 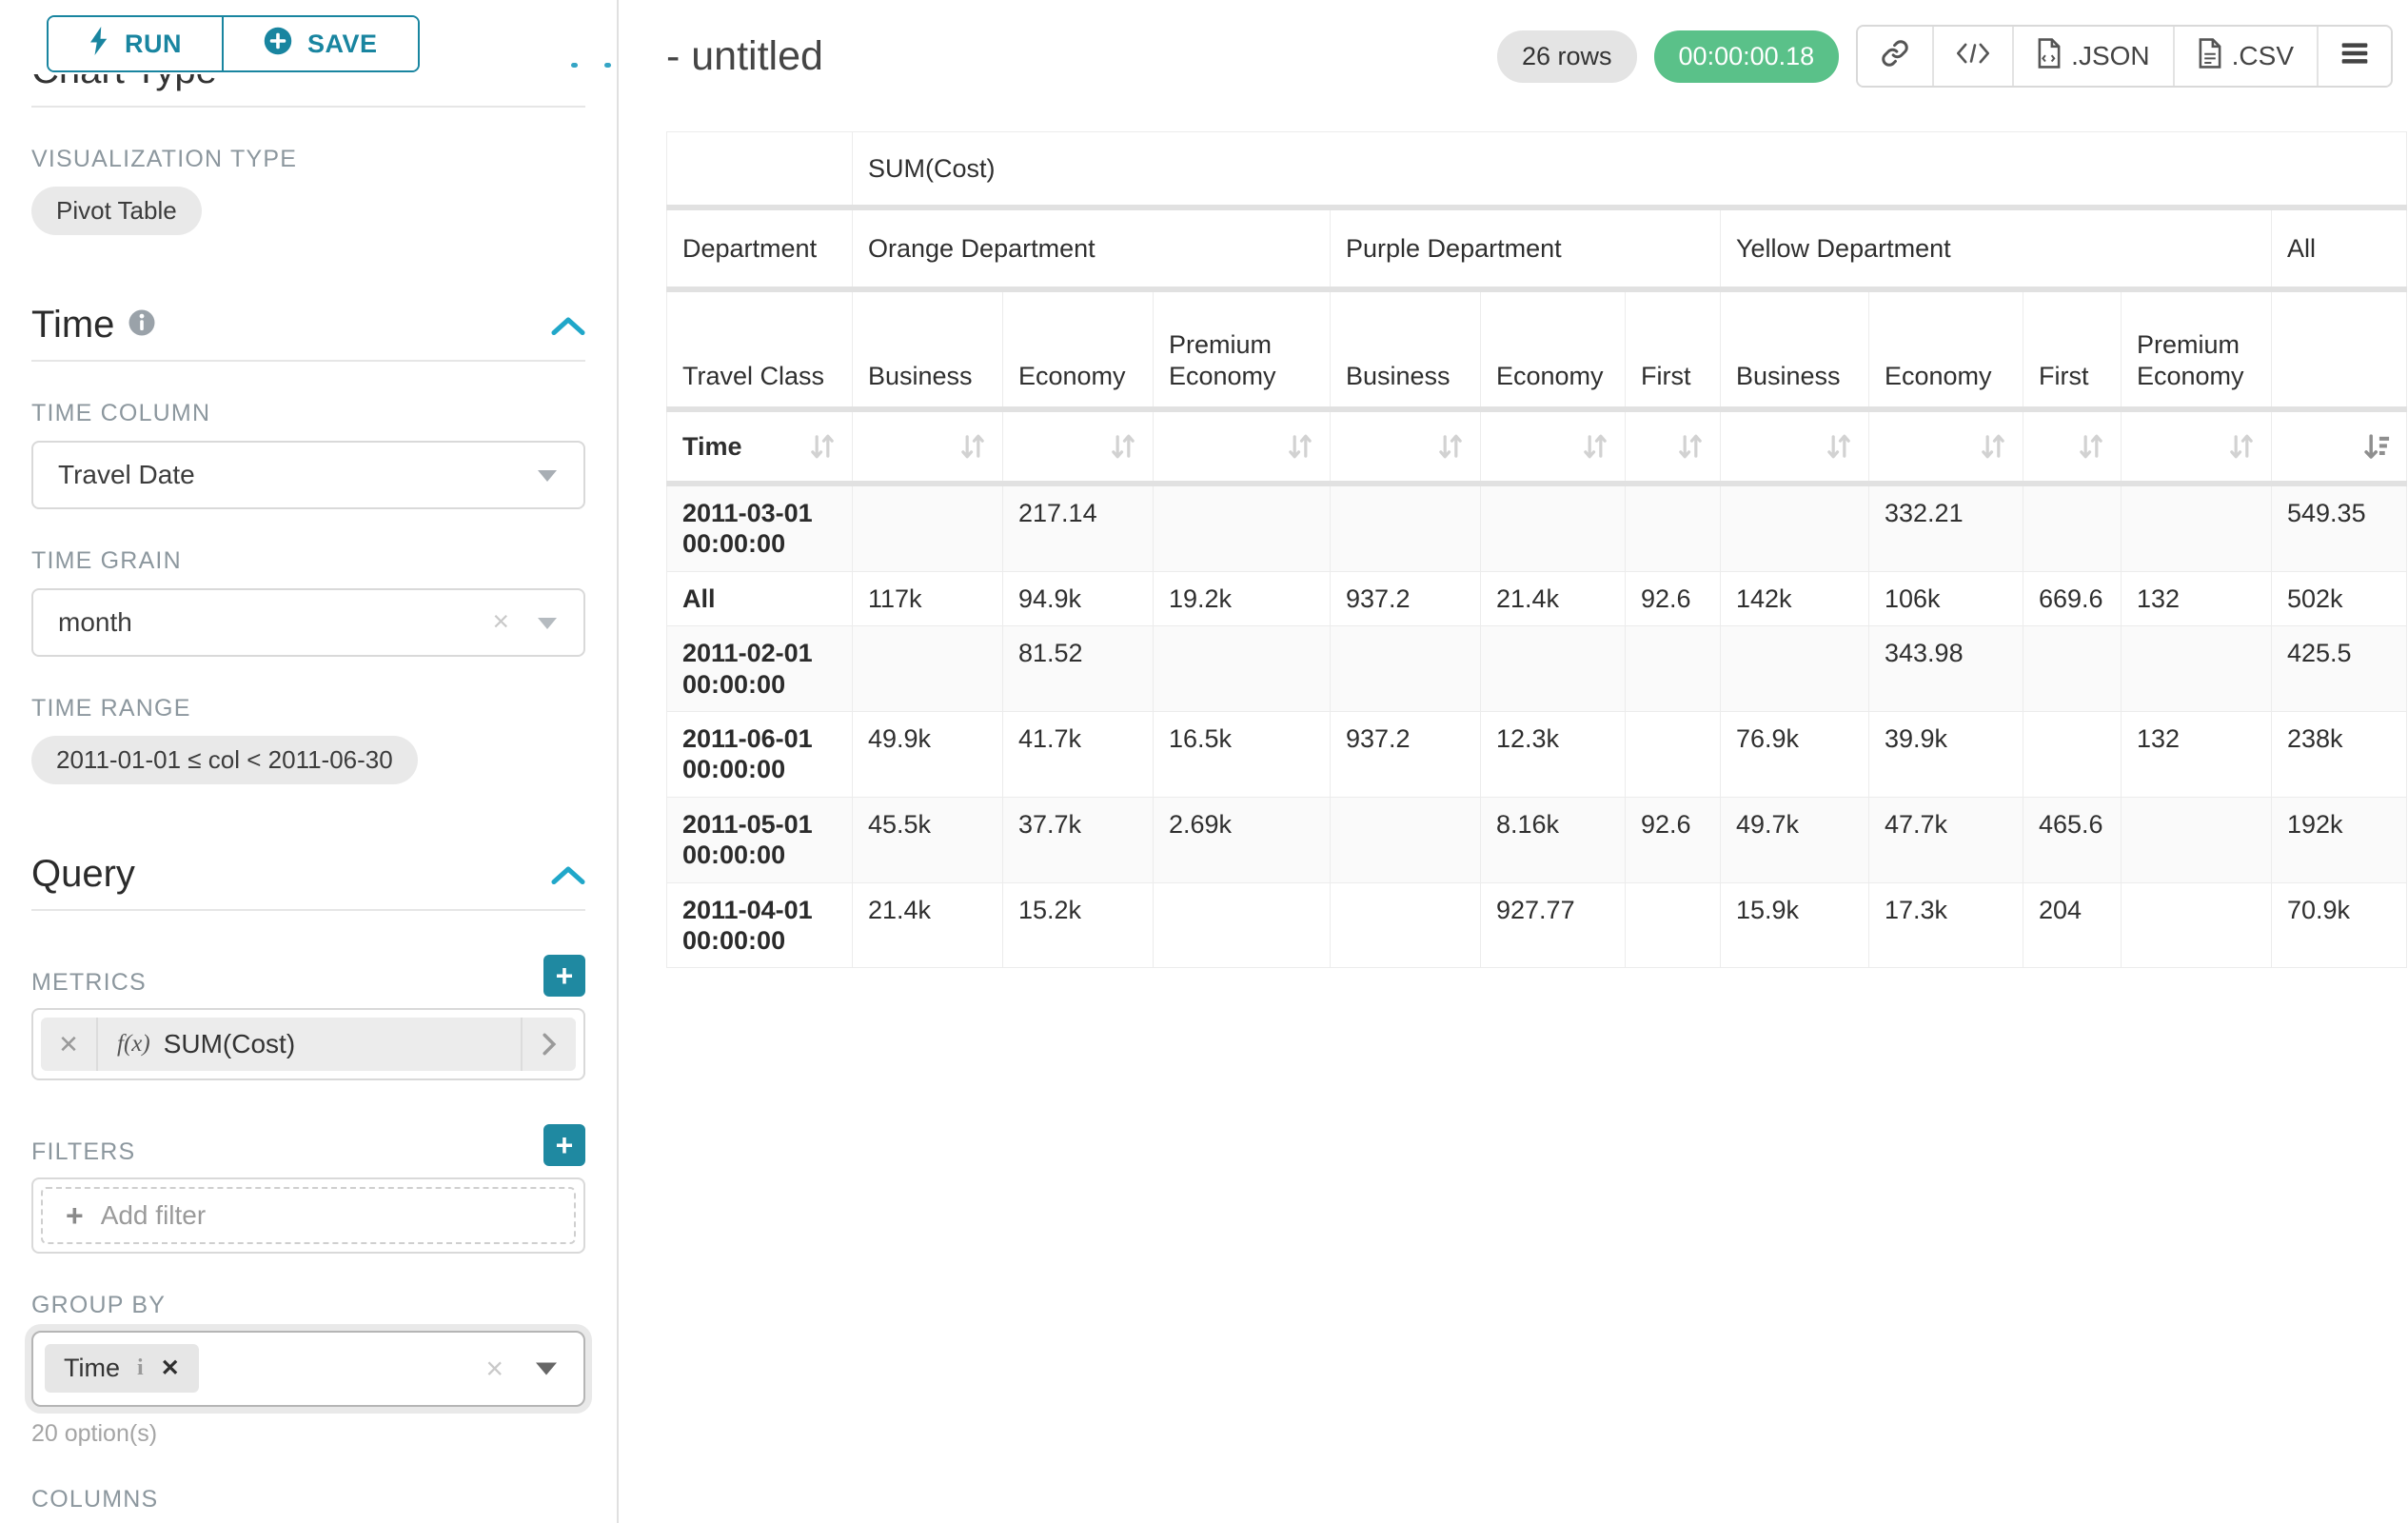 I want to click on chart-title: - untitled, so click(x=744, y=56).